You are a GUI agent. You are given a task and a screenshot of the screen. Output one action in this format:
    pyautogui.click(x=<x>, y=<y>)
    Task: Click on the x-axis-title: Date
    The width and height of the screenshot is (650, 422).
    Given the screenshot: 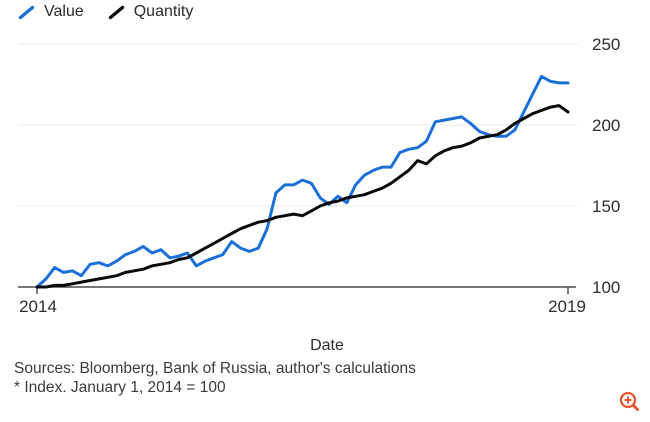 What is the action you would take?
    pyautogui.click(x=327, y=345)
    